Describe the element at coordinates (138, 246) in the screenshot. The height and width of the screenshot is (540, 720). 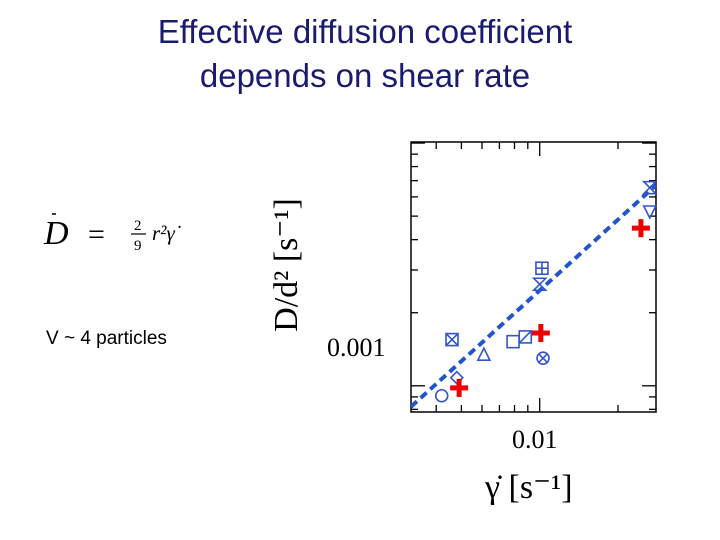
I see `formula-denominator: 9` at that location.